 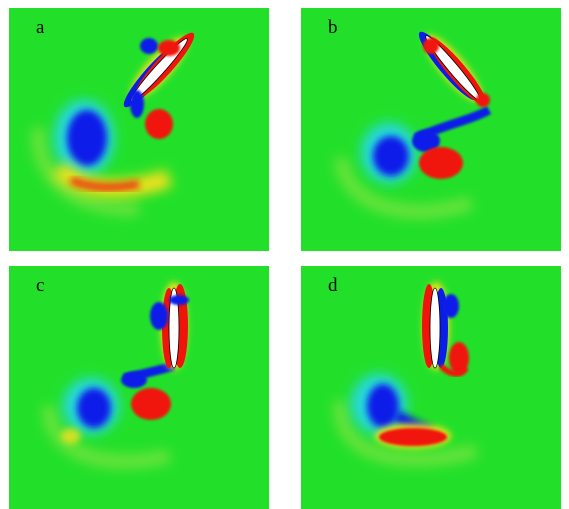 I want to click on panel-label: d, so click(x=333, y=285).